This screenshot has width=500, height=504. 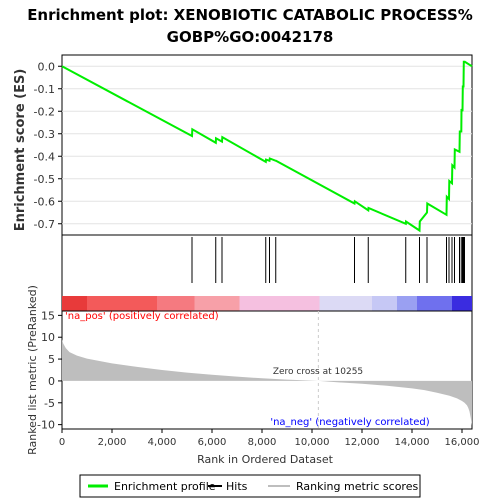 What do you see at coordinates (142, 316) in the screenshot?
I see `positive-correlation-label: 'na_pos' (positively correlated)` at bounding box center [142, 316].